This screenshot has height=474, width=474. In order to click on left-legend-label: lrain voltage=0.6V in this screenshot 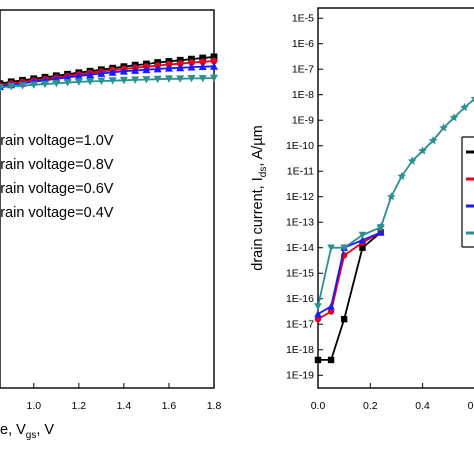, I will do `click(57, 189)`.